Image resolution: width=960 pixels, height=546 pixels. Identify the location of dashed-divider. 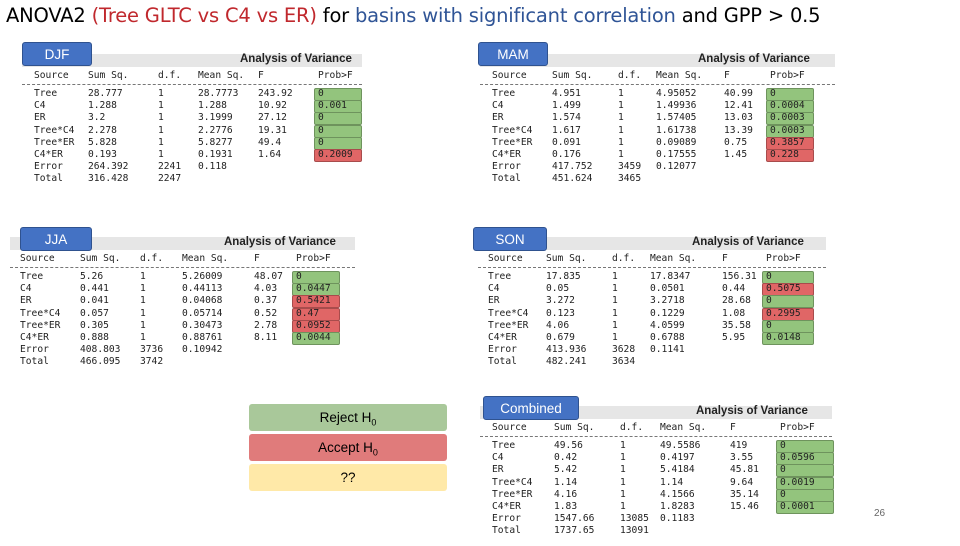
(652, 267).